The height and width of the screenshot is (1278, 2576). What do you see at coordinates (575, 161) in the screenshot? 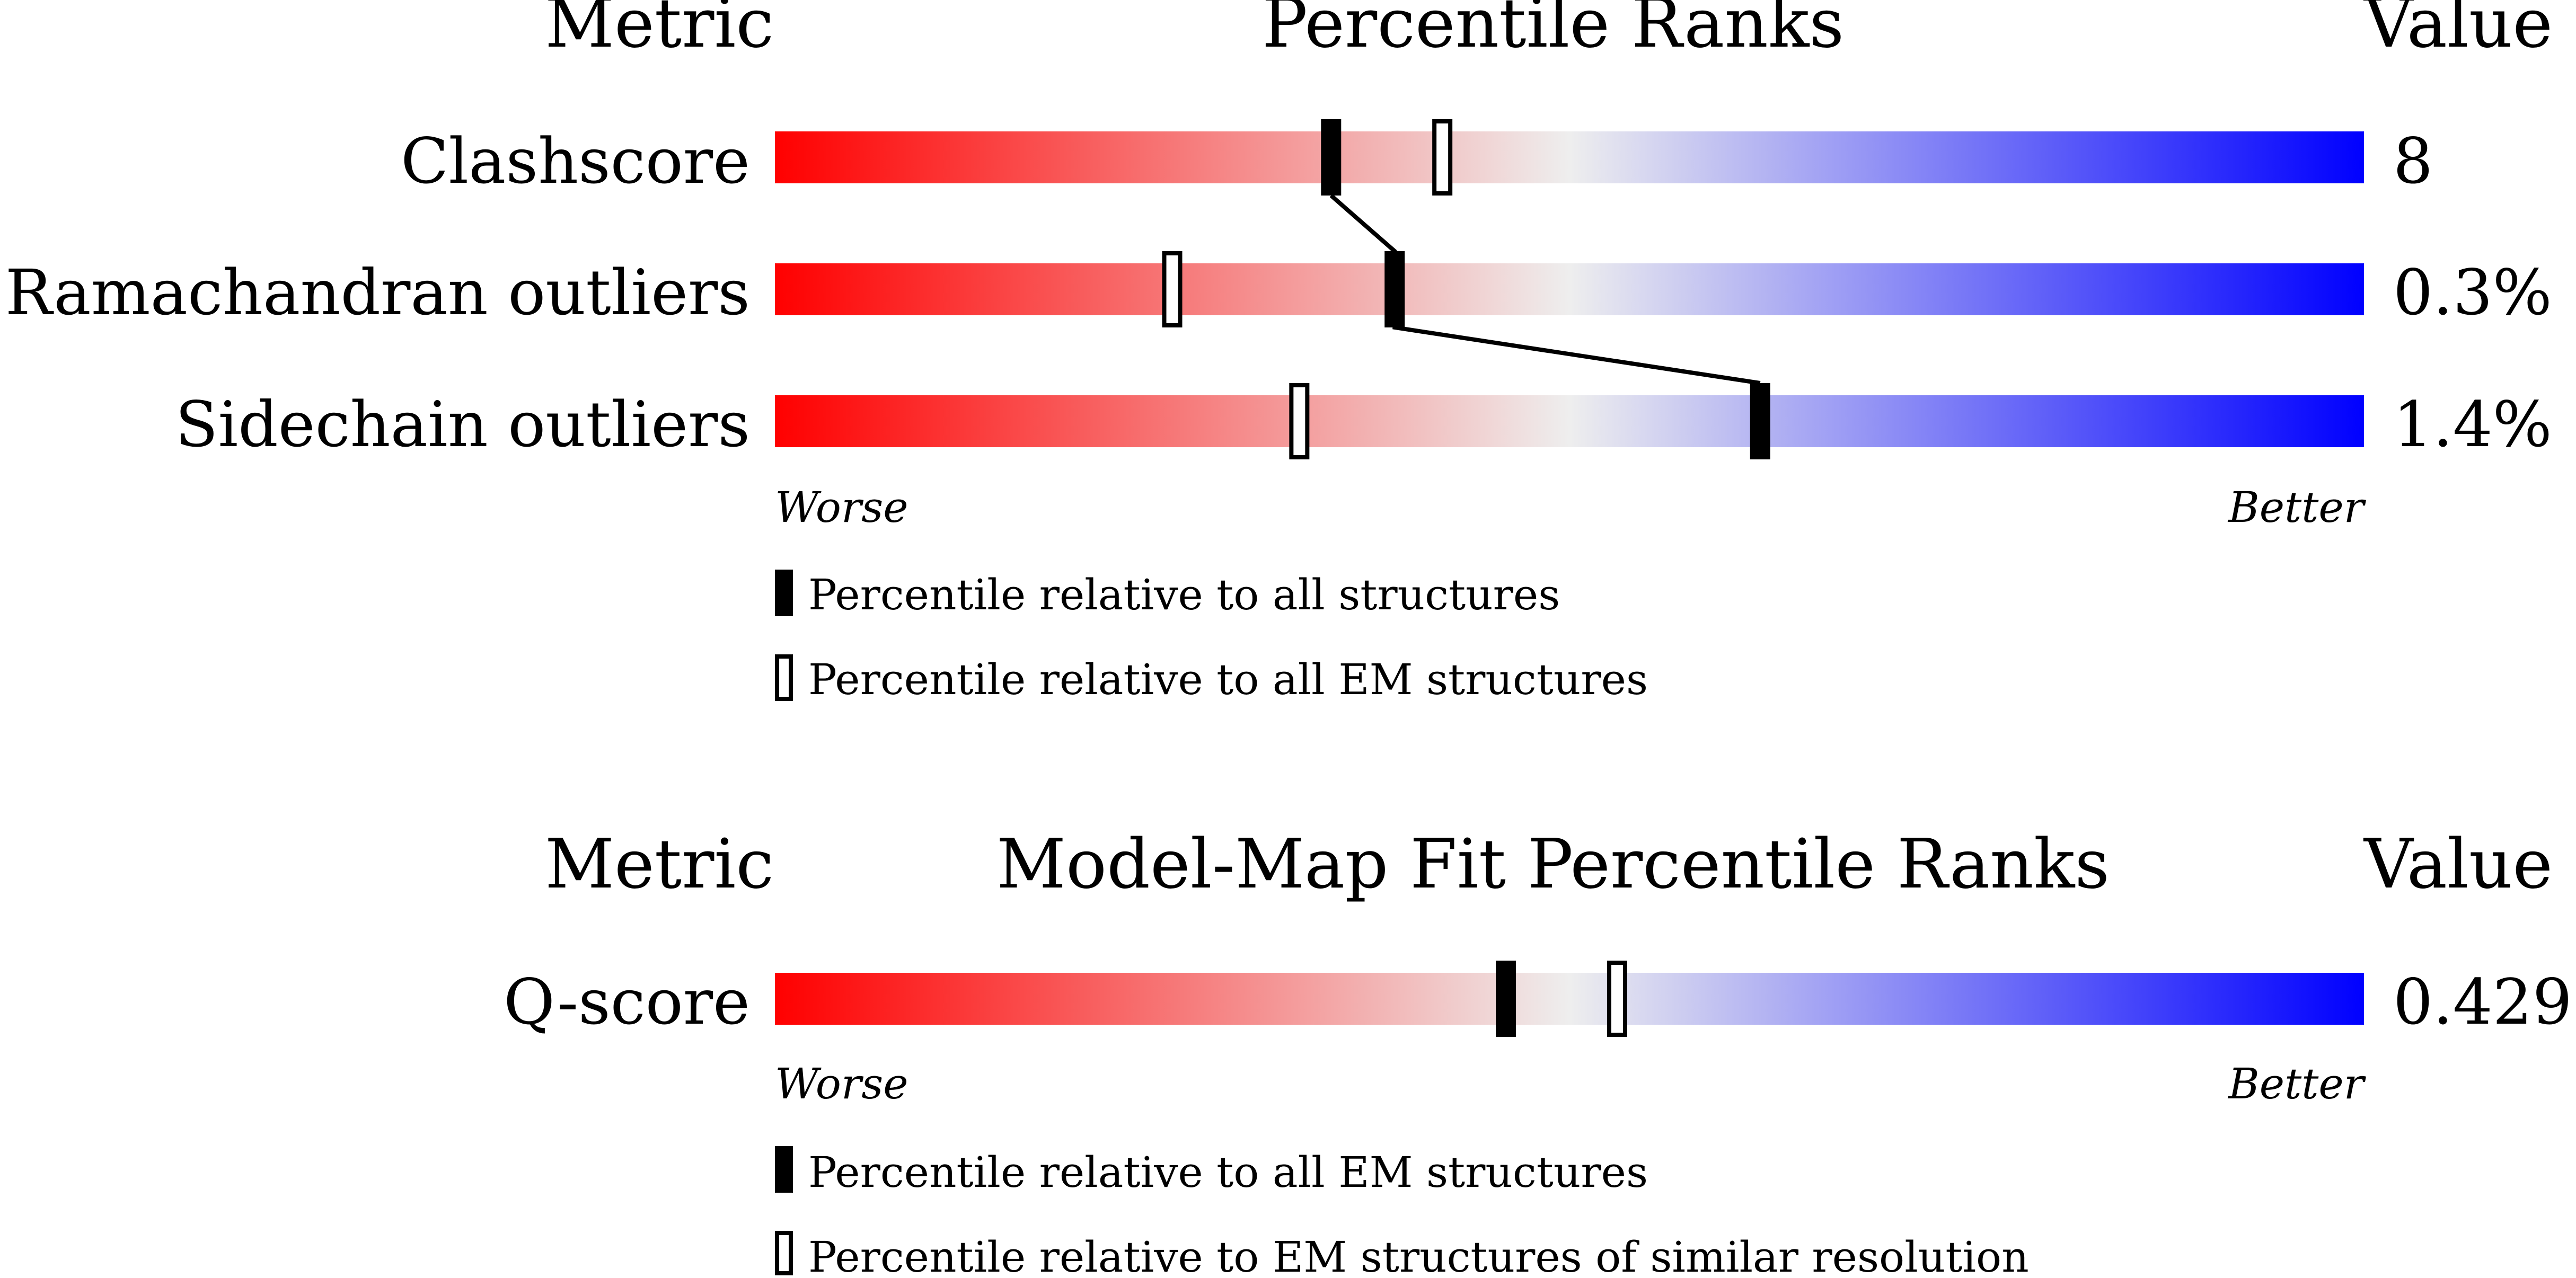
I see `metric-label: Clashscore` at bounding box center [575, 161].